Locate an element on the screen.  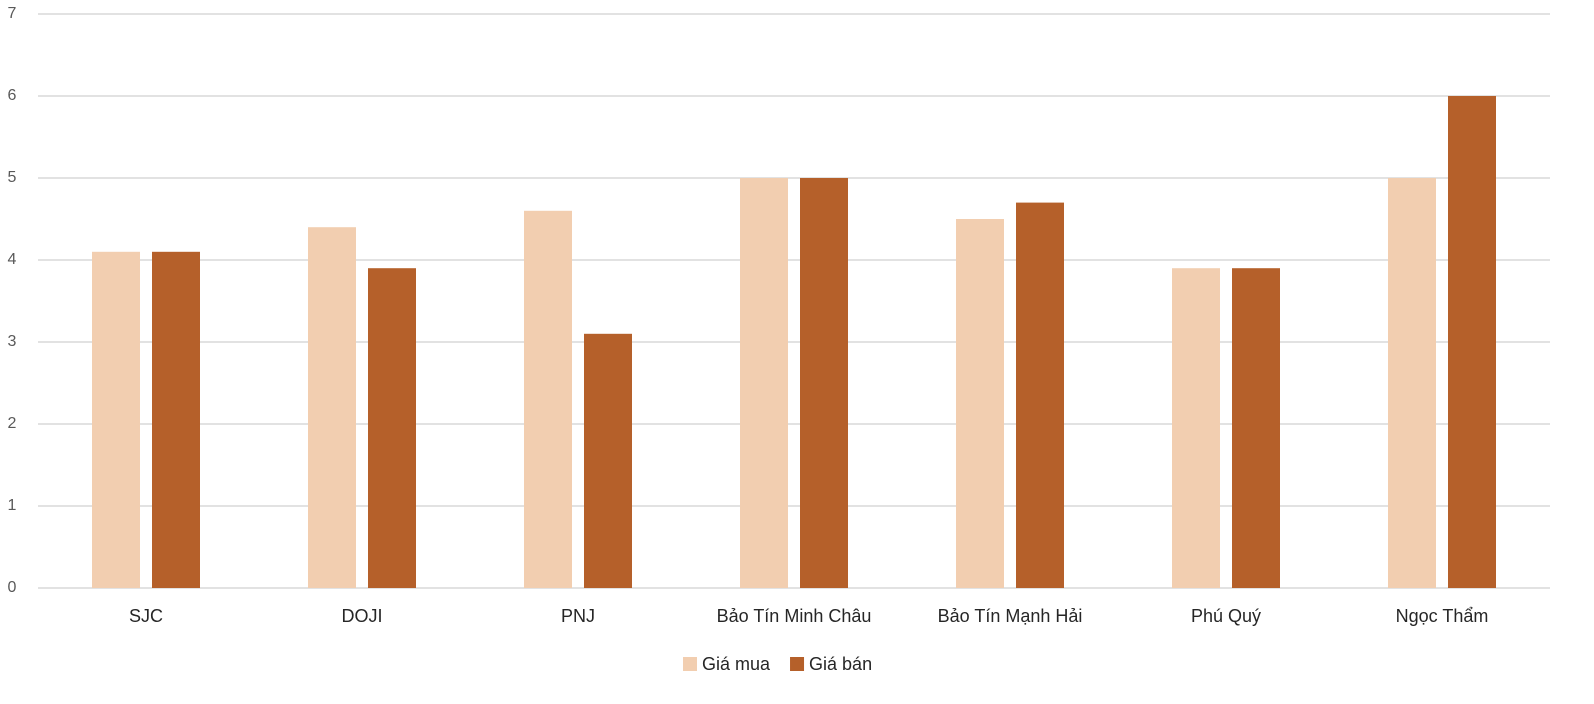
x-tick-label: Bảo Tín Minh Châu is located at coordinates (794, 616).